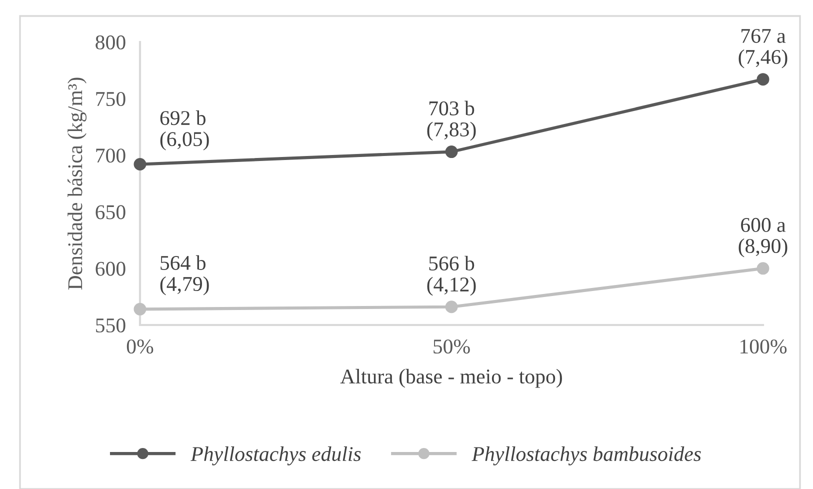 The width and height of the screenshot is (813, 489). What do you see at coordinates (111, 325) in the screenshot?
I see `y-tick-label: 550` at bounding box center [111, 325].